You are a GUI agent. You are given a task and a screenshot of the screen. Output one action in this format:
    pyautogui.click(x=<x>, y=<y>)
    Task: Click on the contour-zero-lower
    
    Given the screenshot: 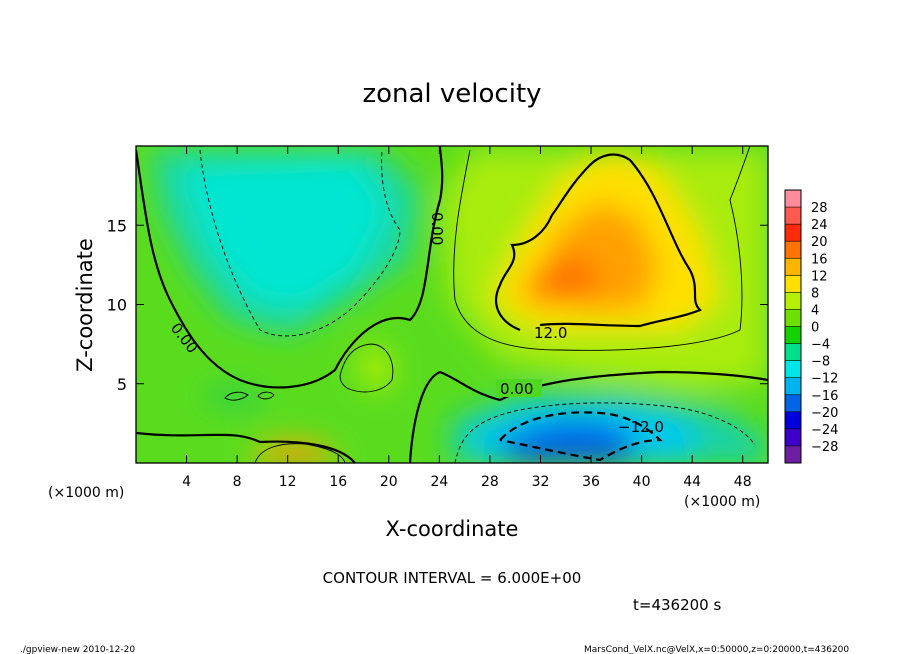 What is the action you would take?
    pyautogui.click(x=246, y=447)
    